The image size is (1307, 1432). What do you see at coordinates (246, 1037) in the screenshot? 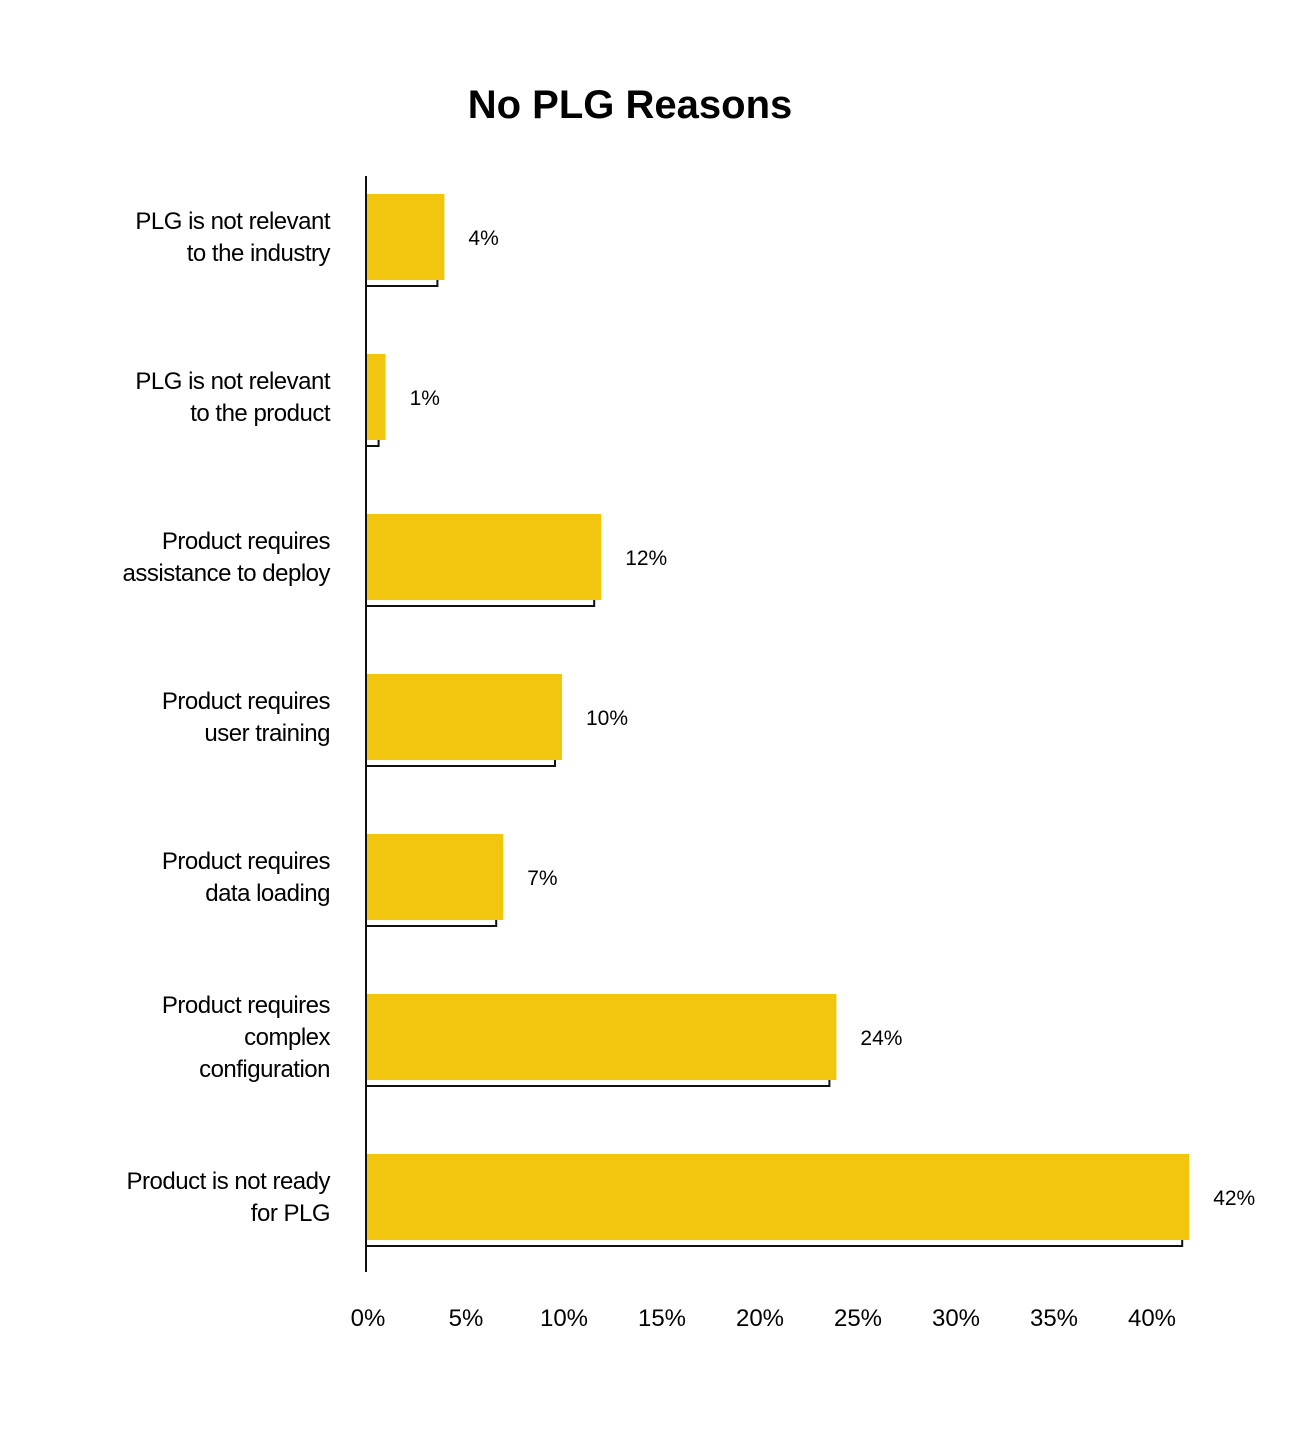
I see `category-label: Product requires complex configuration` at bounding box center [246, 1037].